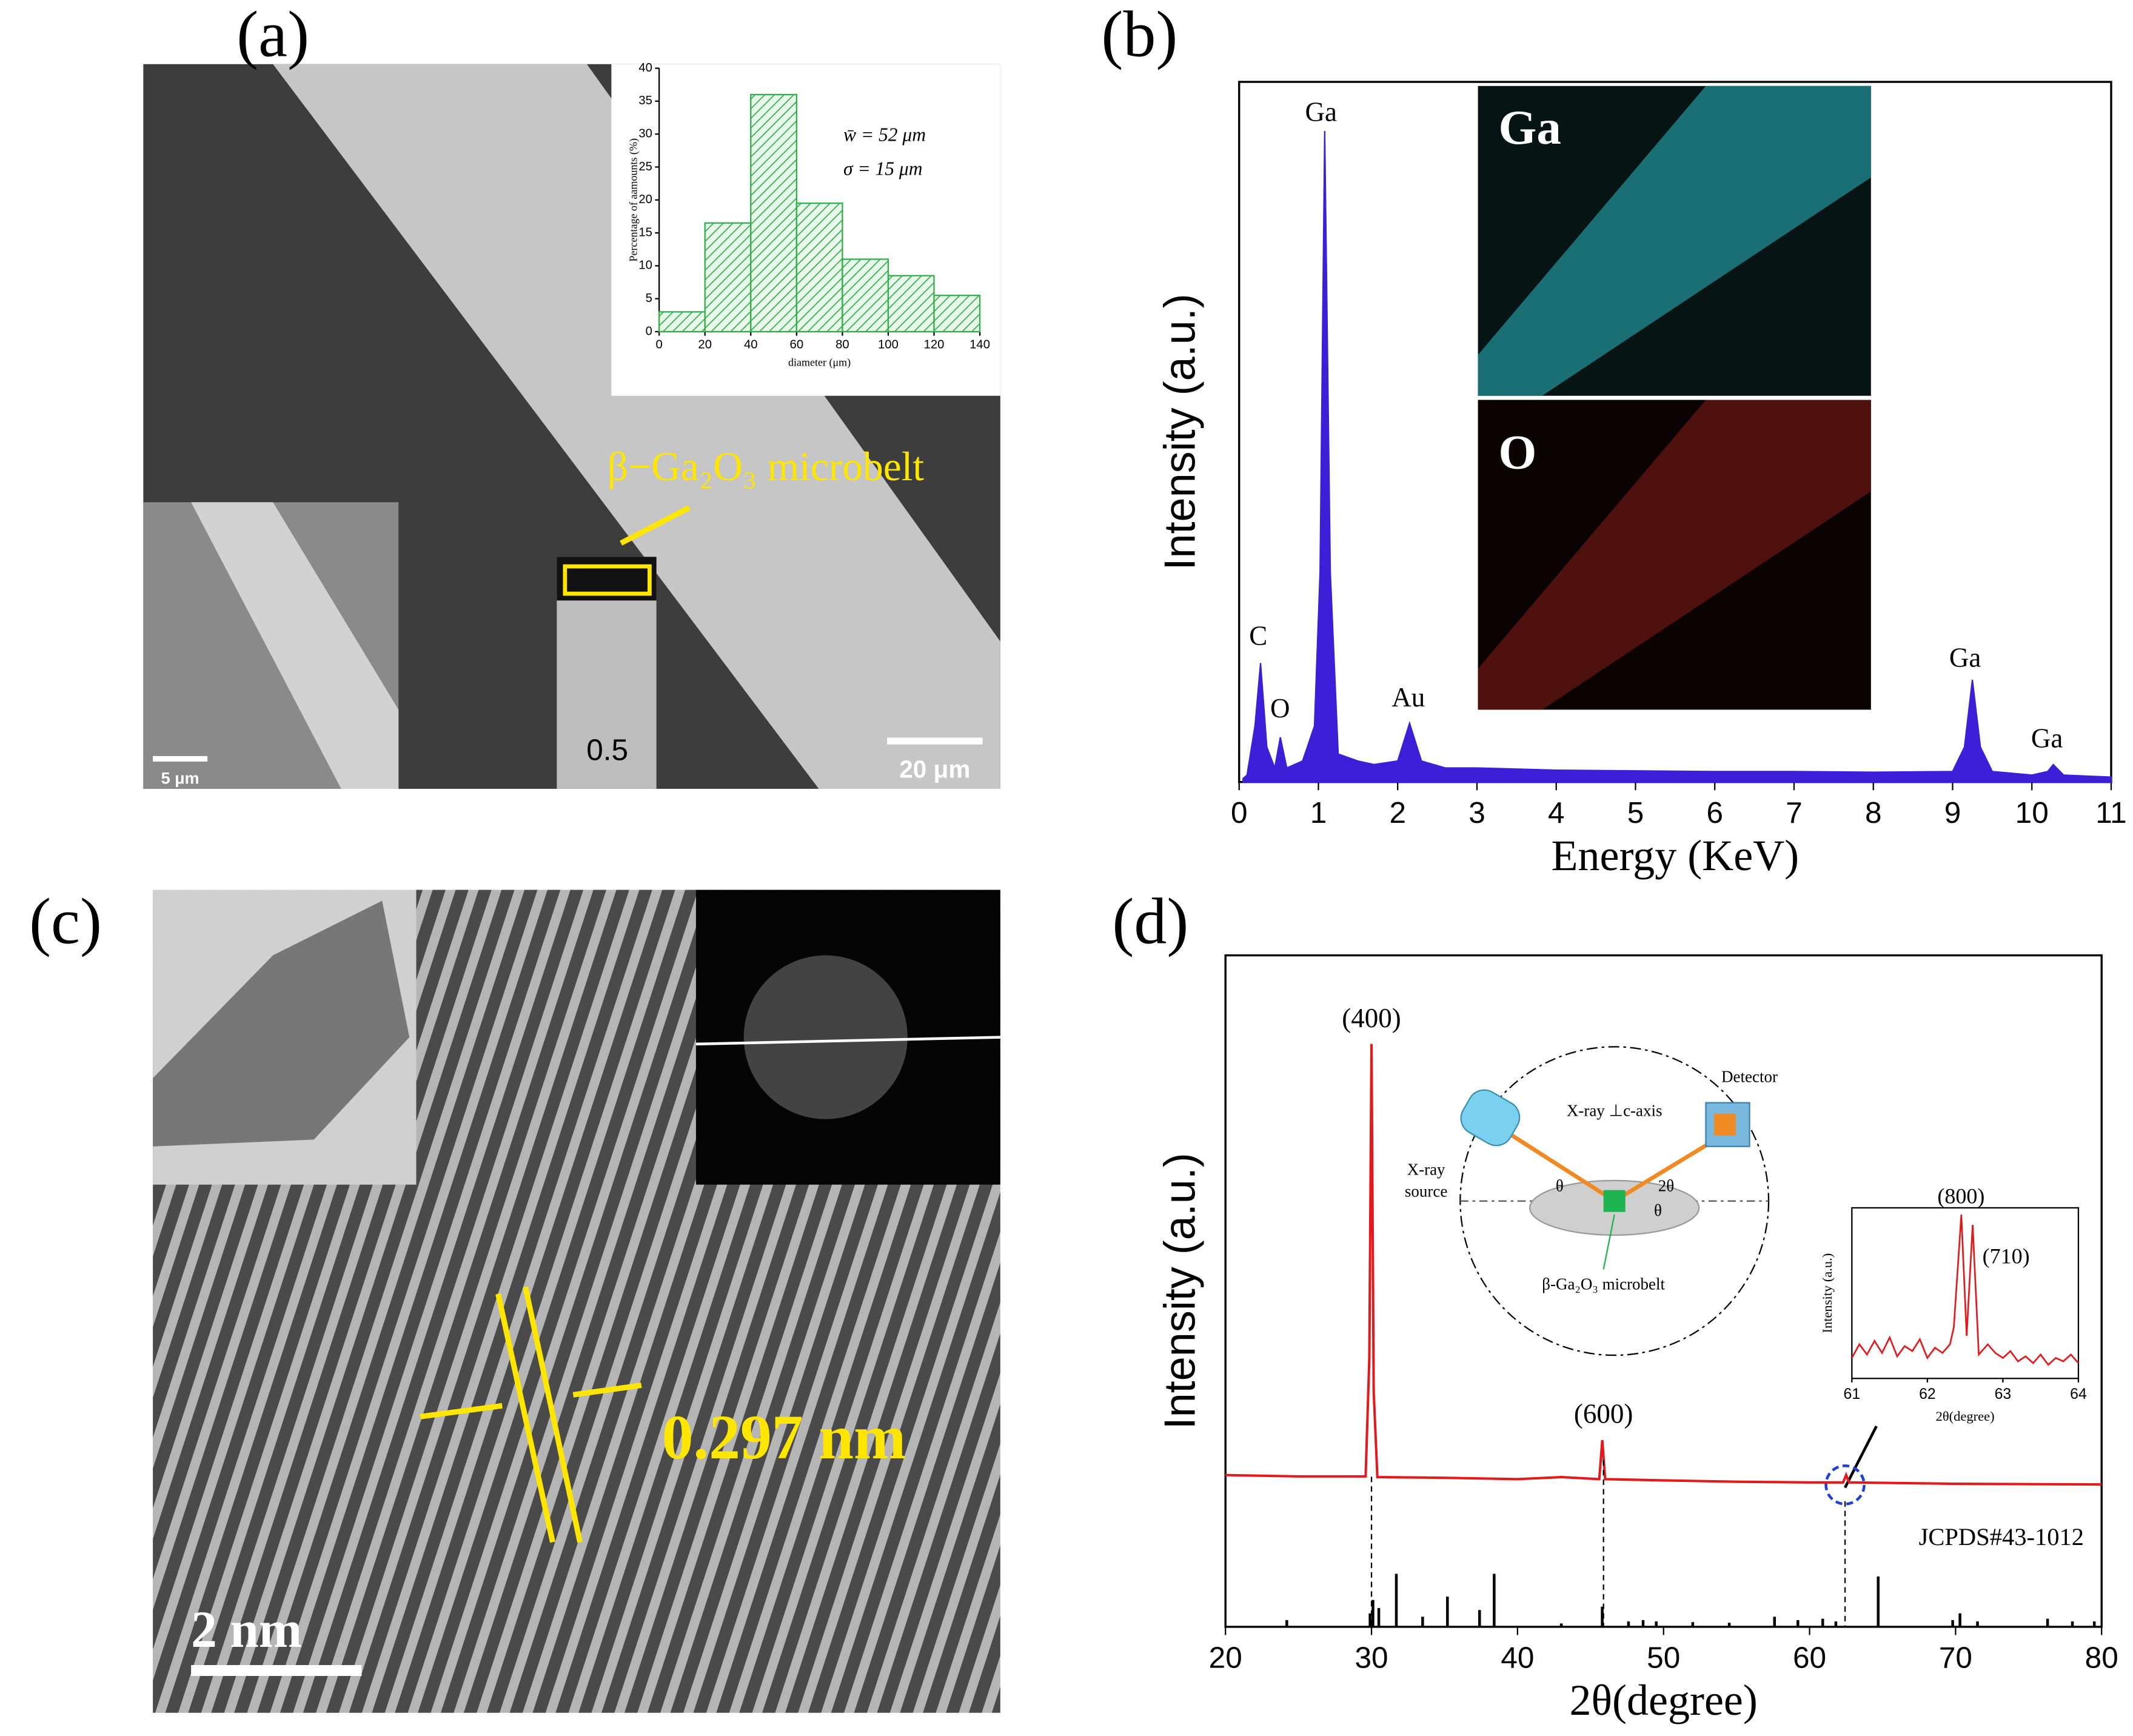 This screenshot has width=2133, height=1736. Describe the element at coordinates (884, 134) in the screenshot. I see `annotation: w̄ = 52 μm` at that location.